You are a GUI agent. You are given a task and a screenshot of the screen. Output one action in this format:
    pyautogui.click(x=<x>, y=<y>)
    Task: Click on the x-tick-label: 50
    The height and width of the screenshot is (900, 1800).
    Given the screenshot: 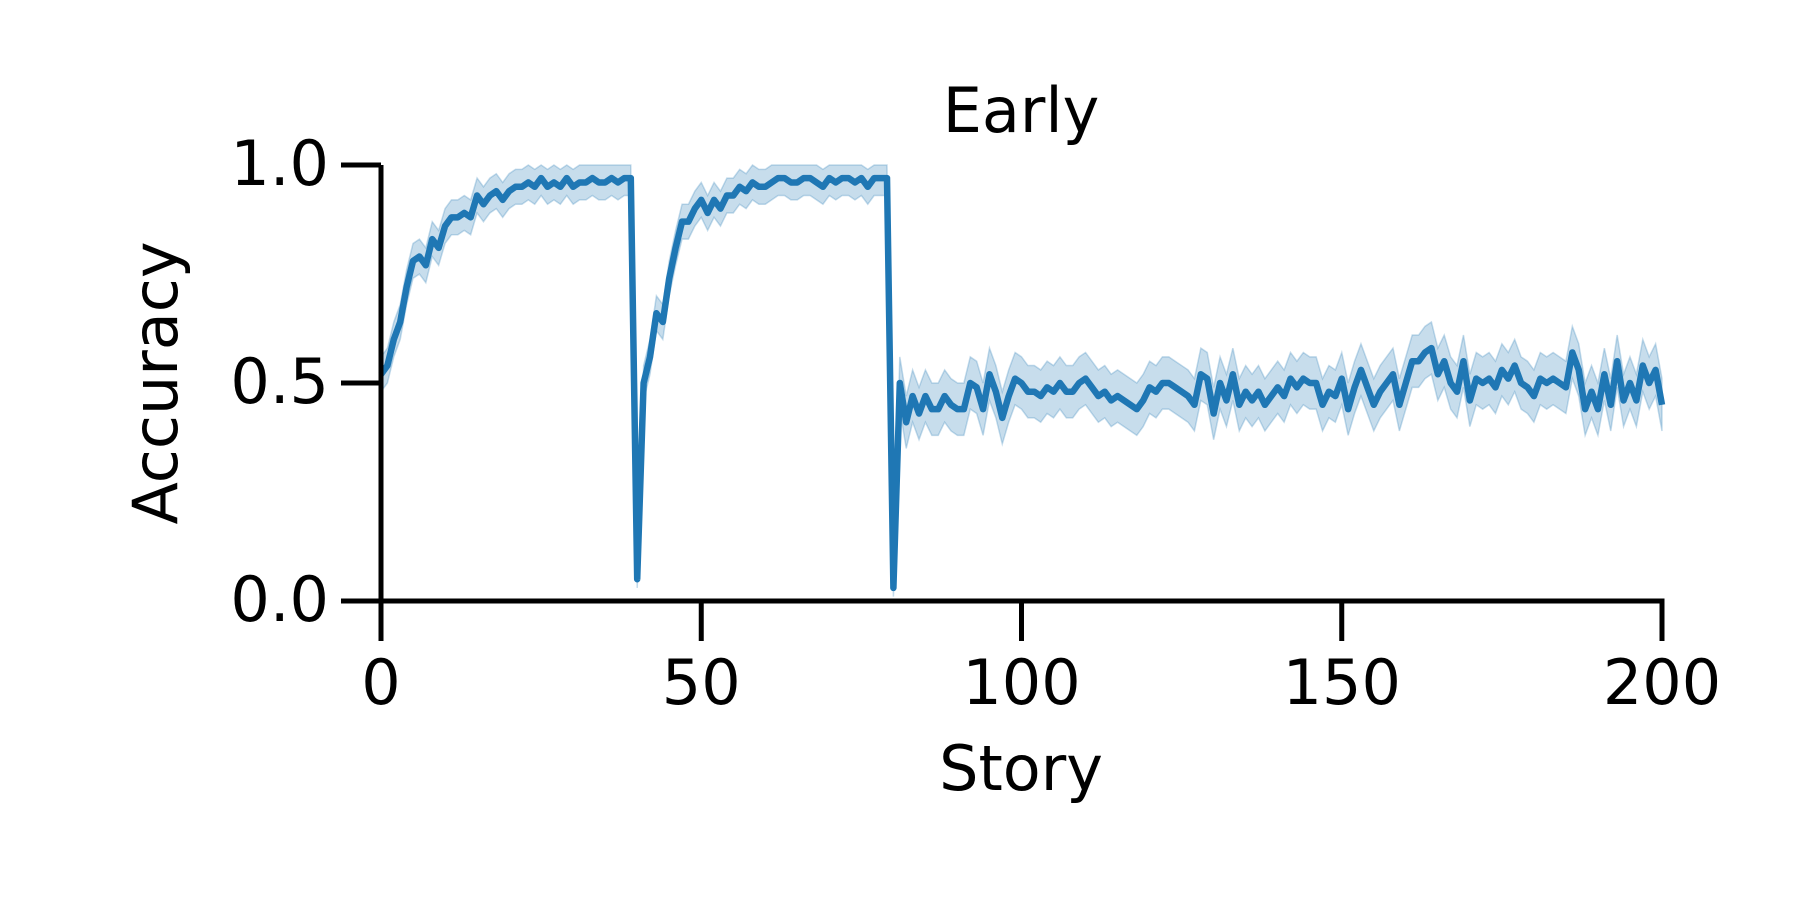 What is the action you would take?
    pyautogui.click(x=701, y=682)
    